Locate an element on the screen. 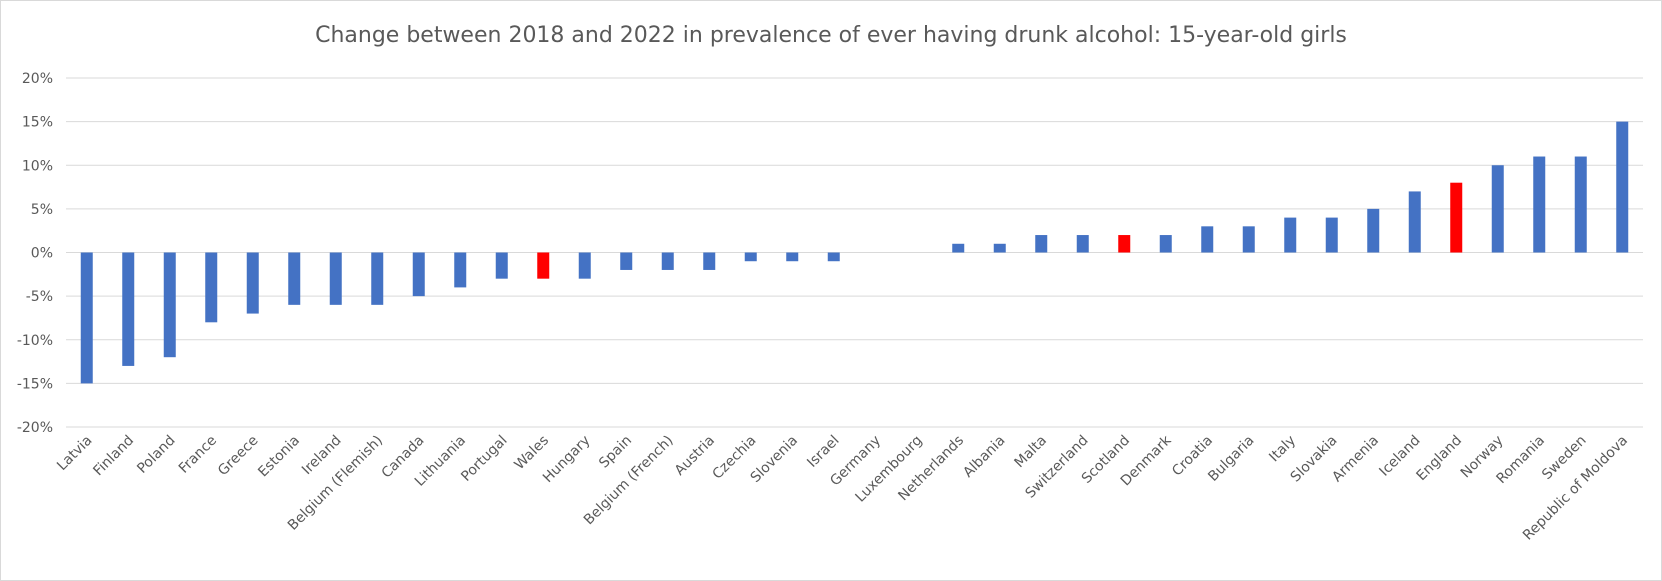 The height and width of the screenshot is (581, 1662). x-category-label: Finland is located at coordinates (113, 456).